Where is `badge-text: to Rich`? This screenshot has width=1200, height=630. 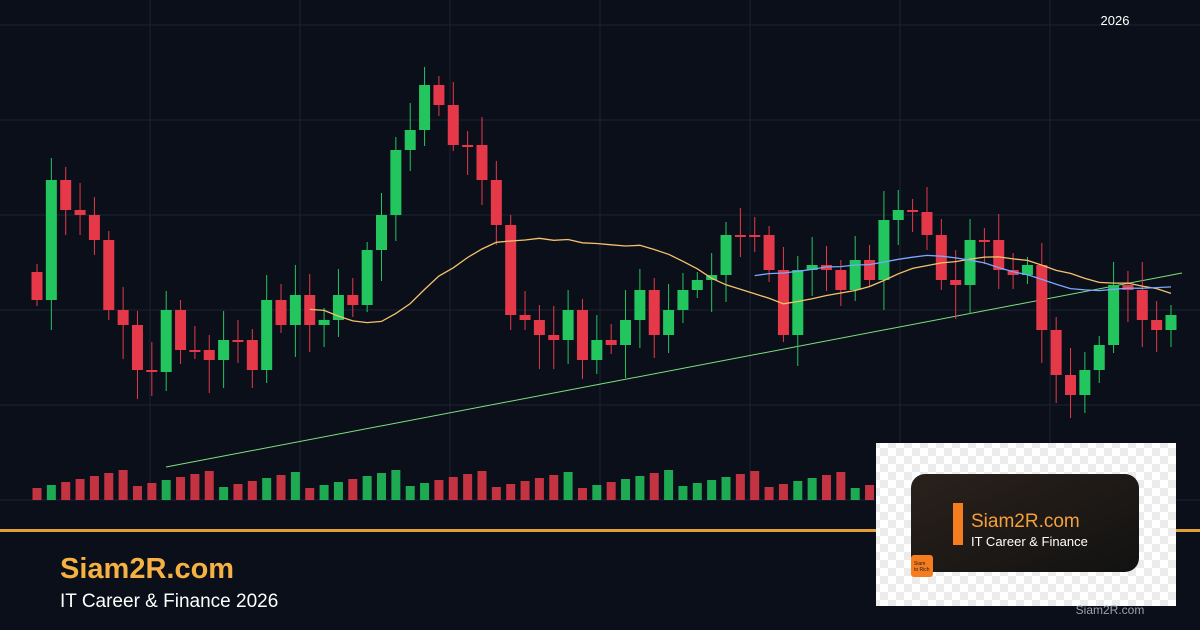 badge-text: to Rich is located at coordinates (922, 570).